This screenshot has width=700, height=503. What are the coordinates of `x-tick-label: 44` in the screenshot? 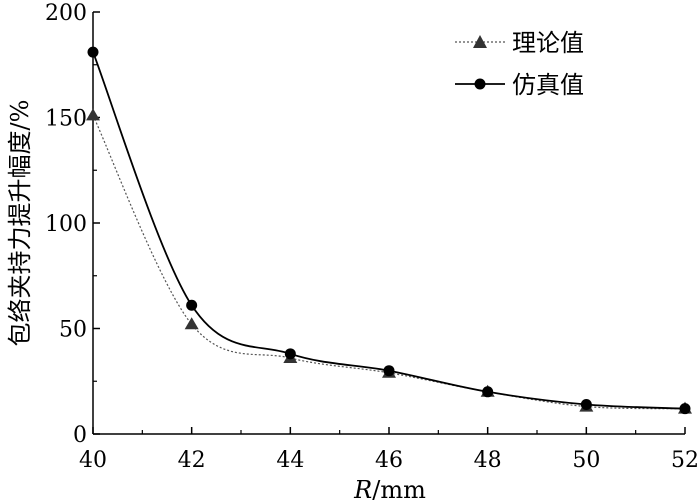 It's located at (290, 460).